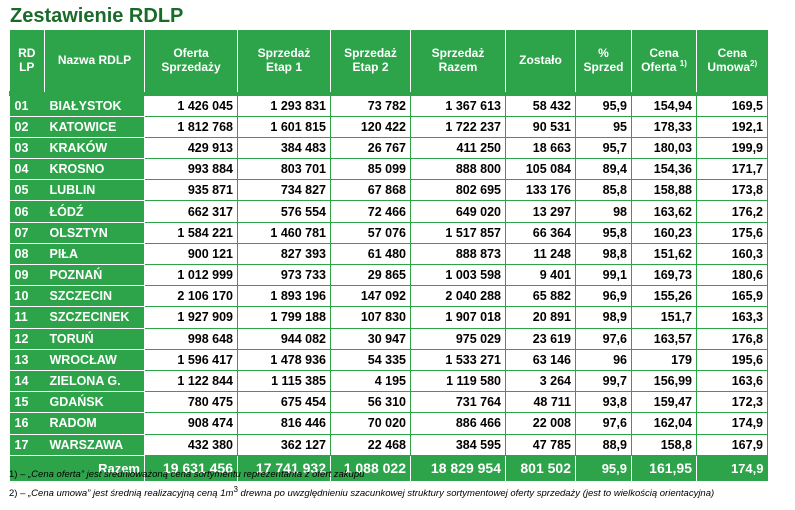  What do you see at coordinates (284, 296) in the screenshot?
I see `cell-etap1: 1 893 196` at bounding box center [284, 296].